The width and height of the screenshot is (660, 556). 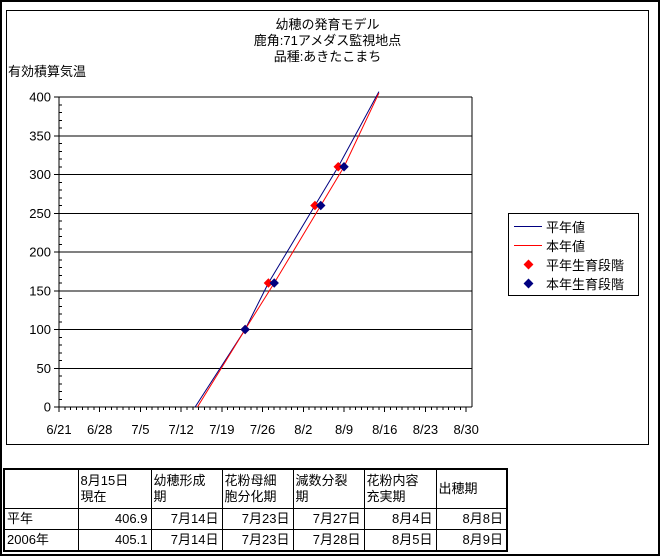 What do you see at coordinates (40, 252) in the screenshot?
I see `y-tick-label: 200` at bounding box center [40, 252].